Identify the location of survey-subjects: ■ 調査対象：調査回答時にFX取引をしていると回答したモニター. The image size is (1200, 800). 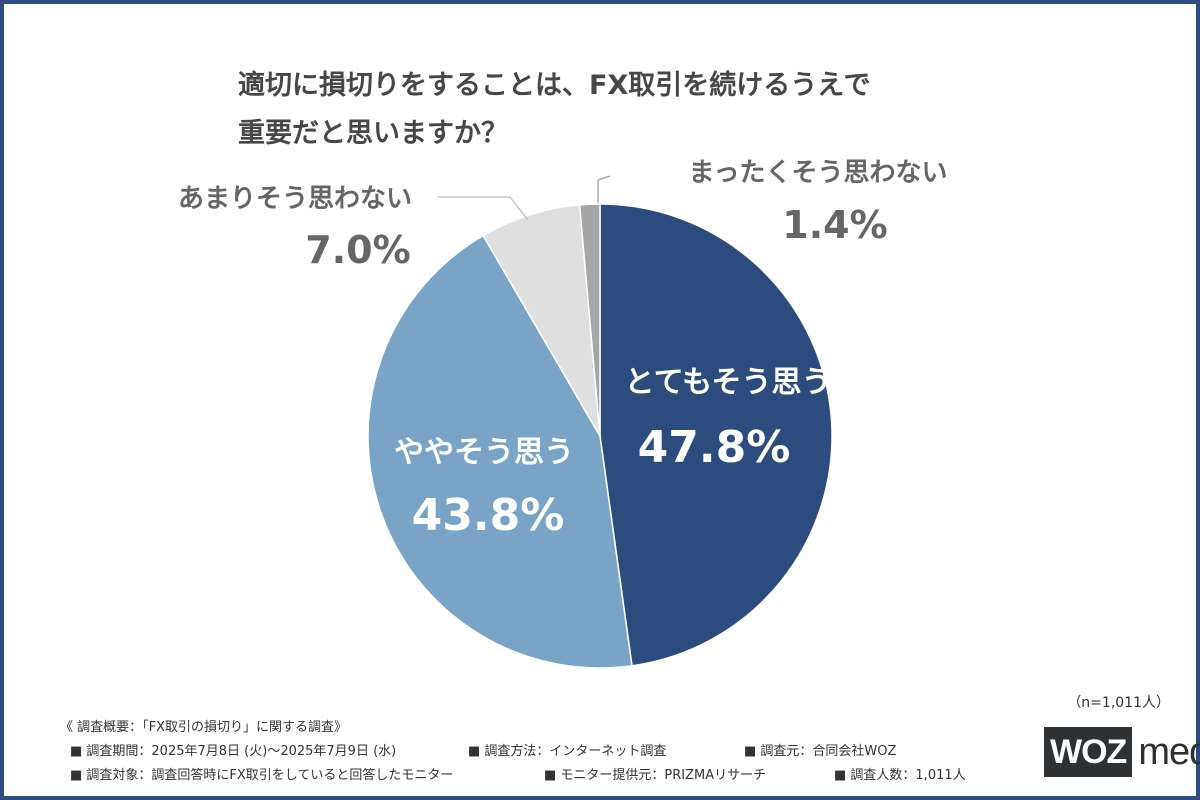
(262, 775).